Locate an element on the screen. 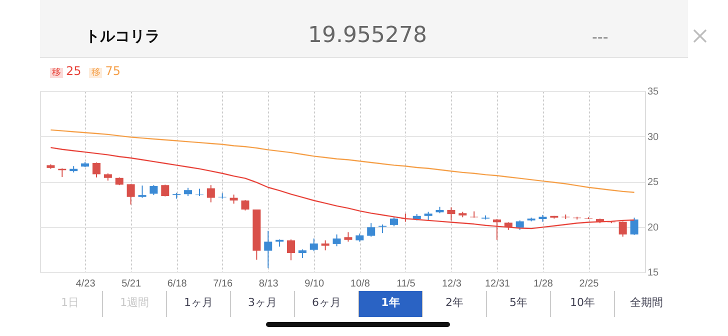 This screenshot has height=336, width=728. y-tick-label: 25 is located at coordinates (654, 182).